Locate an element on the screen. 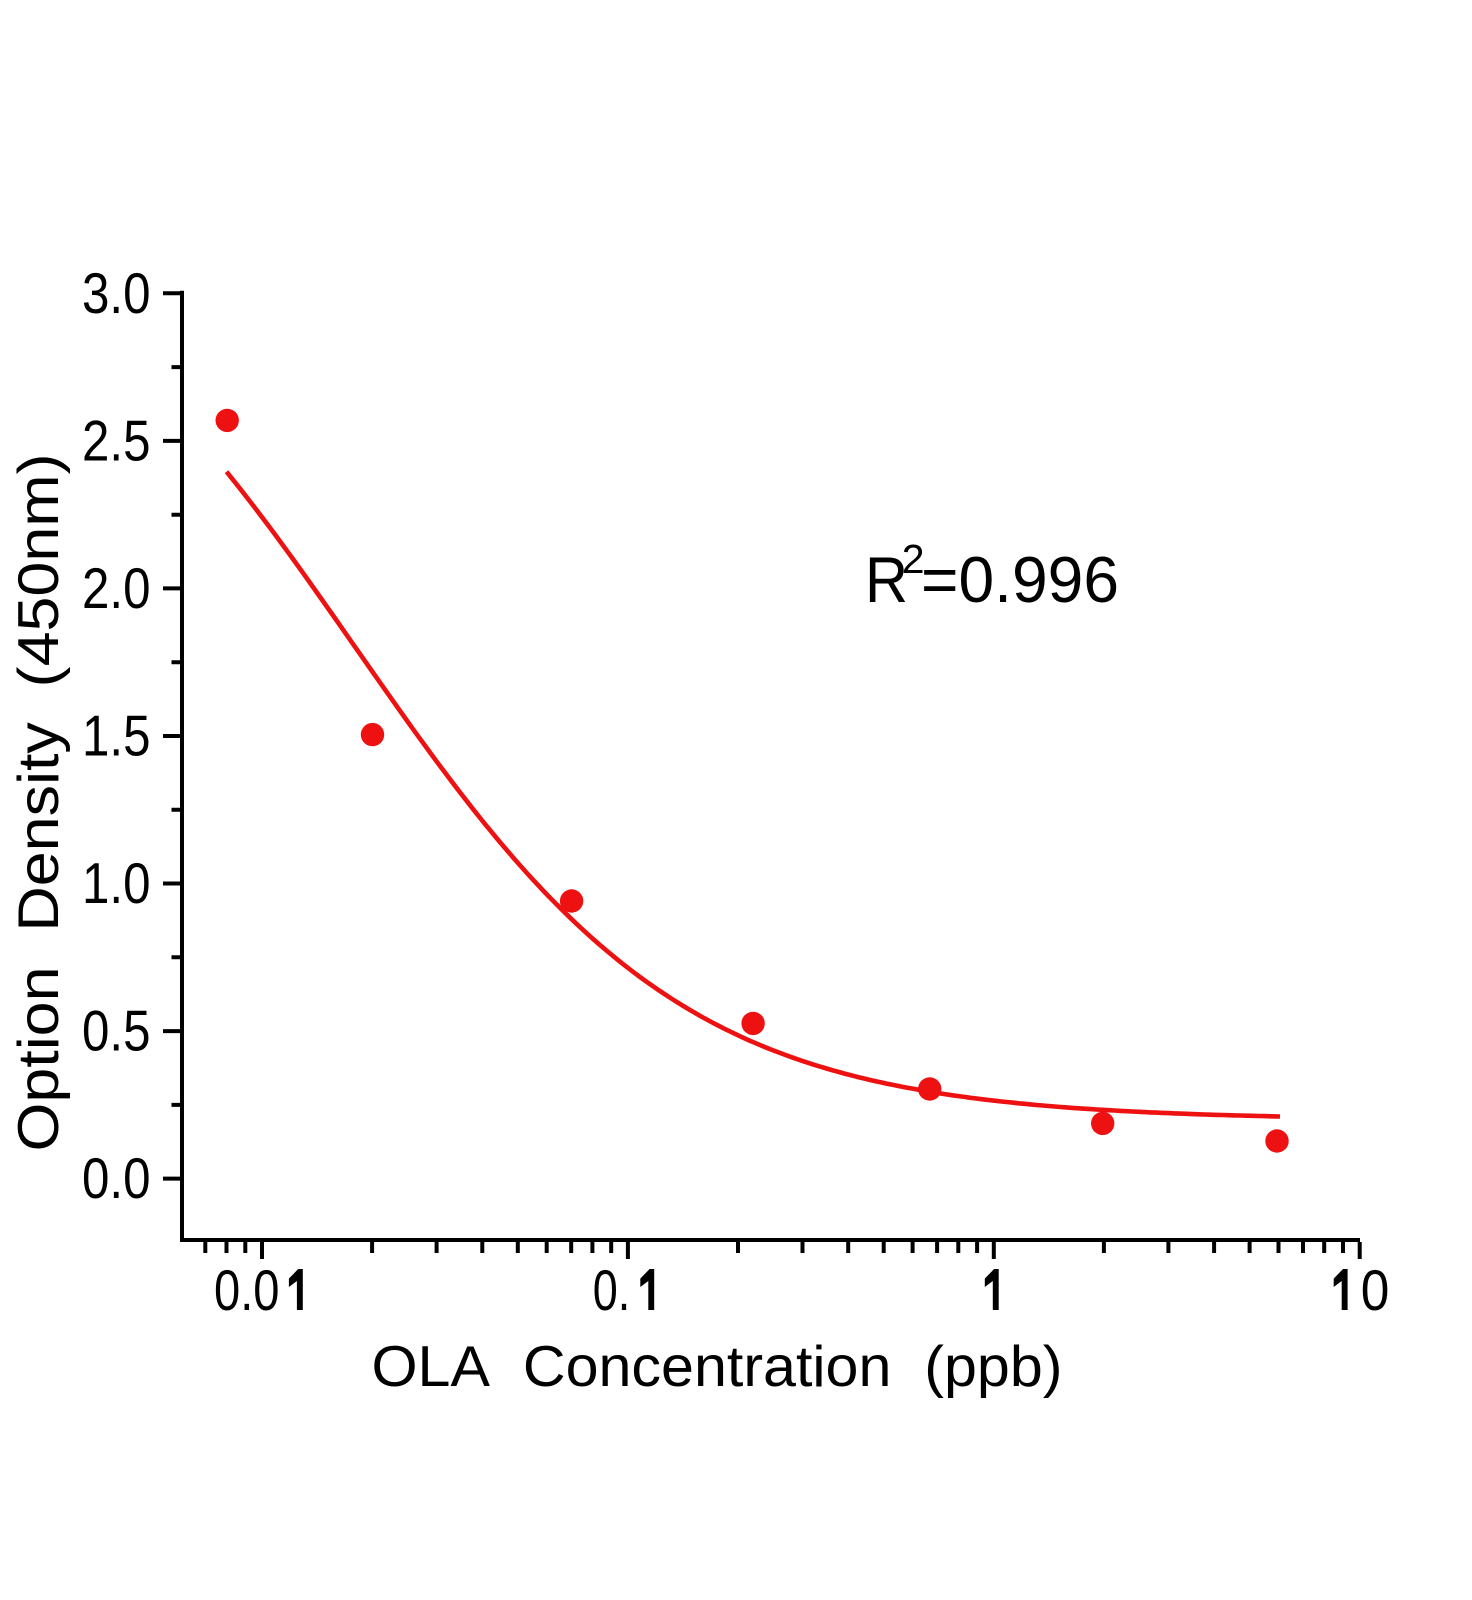 This screenshot has width=1472, height=1600. svg-text: 3.0 is located at coordinates (116, 294).